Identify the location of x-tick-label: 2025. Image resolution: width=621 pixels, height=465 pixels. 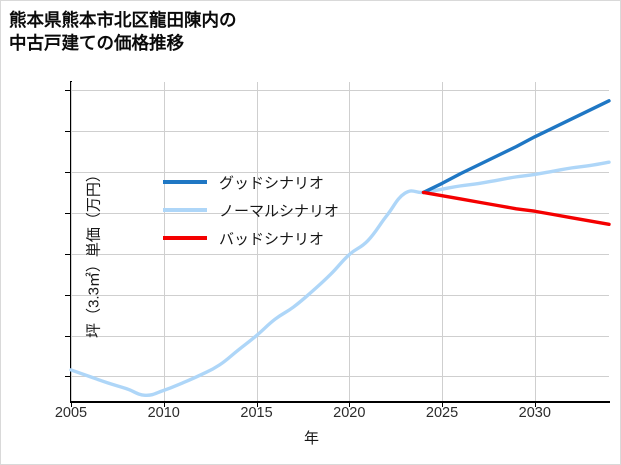
(442, 413).